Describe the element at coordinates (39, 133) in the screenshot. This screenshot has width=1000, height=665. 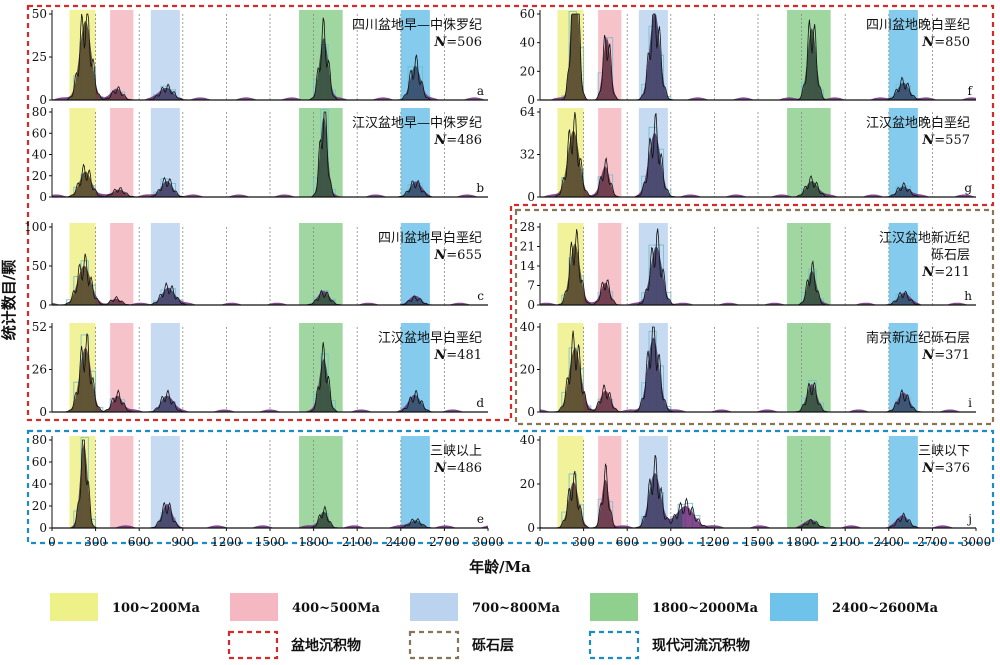
I see `y-tick-label: 60` at that location.